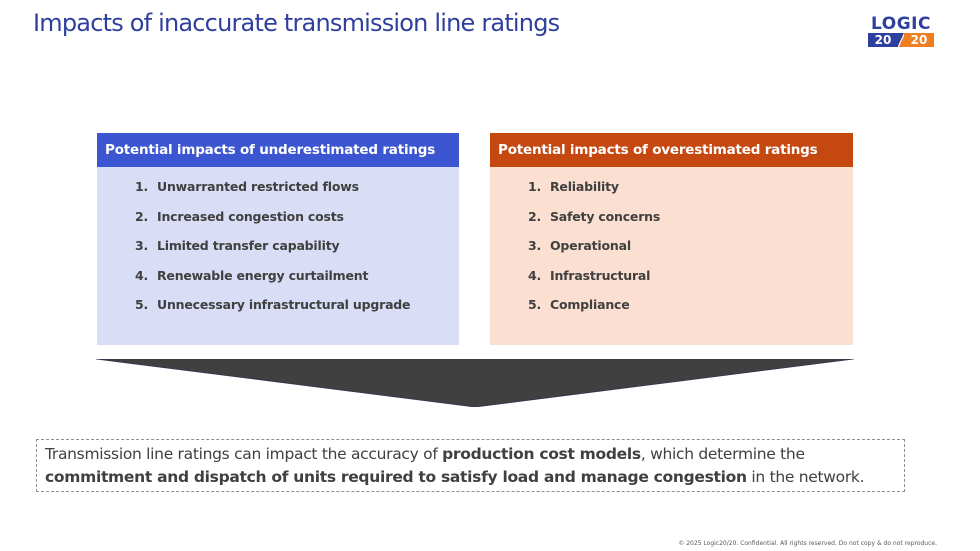  What do you see at coordinates (722, 454) in the screenshot?
I see `summary-text-2: , which determine the` at bounding box center [722, 454].